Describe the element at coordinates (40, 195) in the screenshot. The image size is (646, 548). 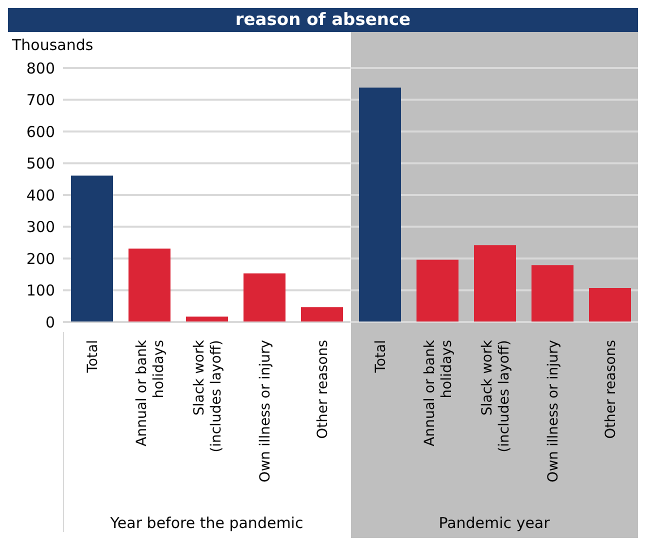
I see `y-tick-label: 400` at that location.